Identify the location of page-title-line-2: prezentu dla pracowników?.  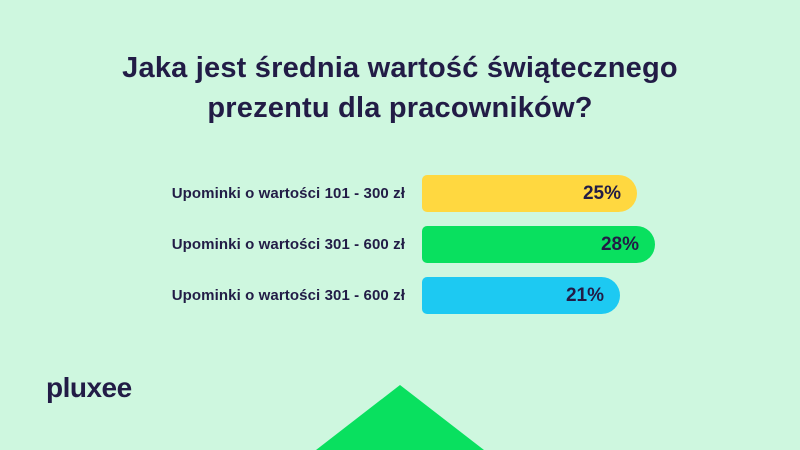
(400, 108).